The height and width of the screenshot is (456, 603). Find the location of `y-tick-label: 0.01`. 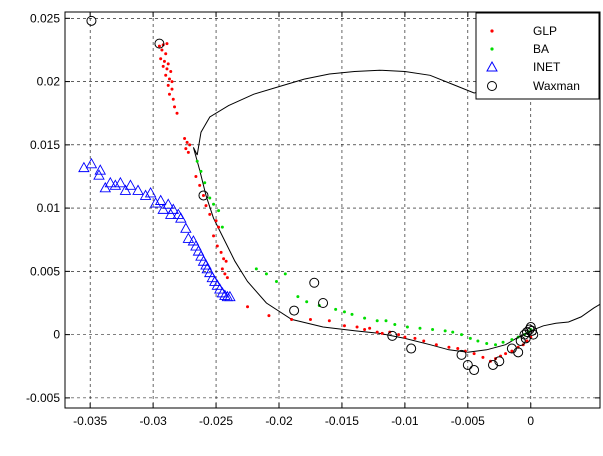

y-tick-label: 0.01 is located at coordinates (49, 208).